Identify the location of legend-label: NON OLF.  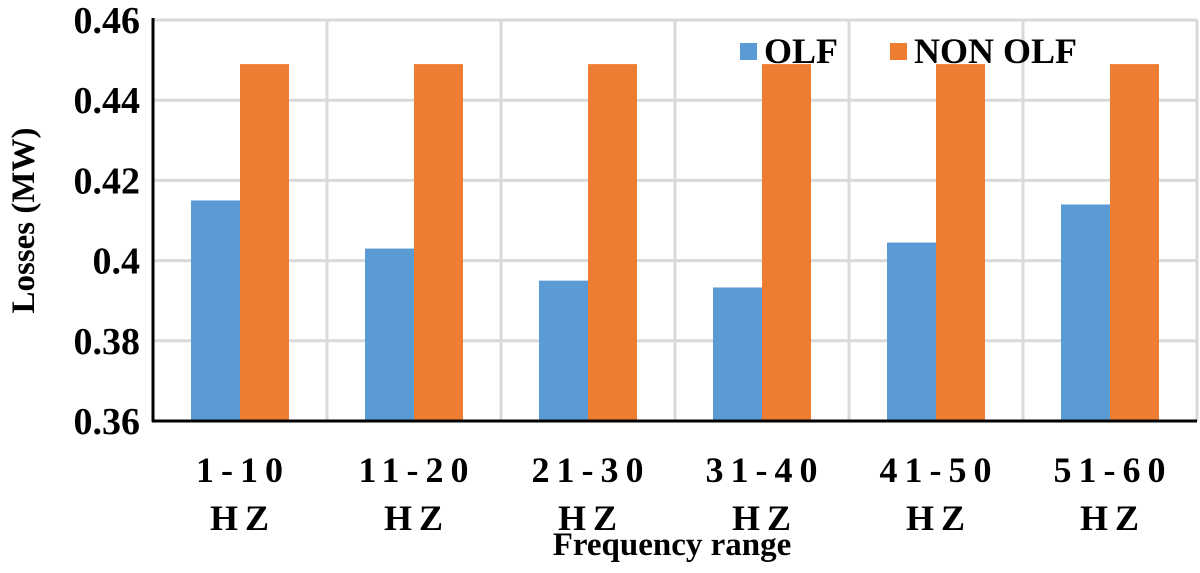
(995, 51).